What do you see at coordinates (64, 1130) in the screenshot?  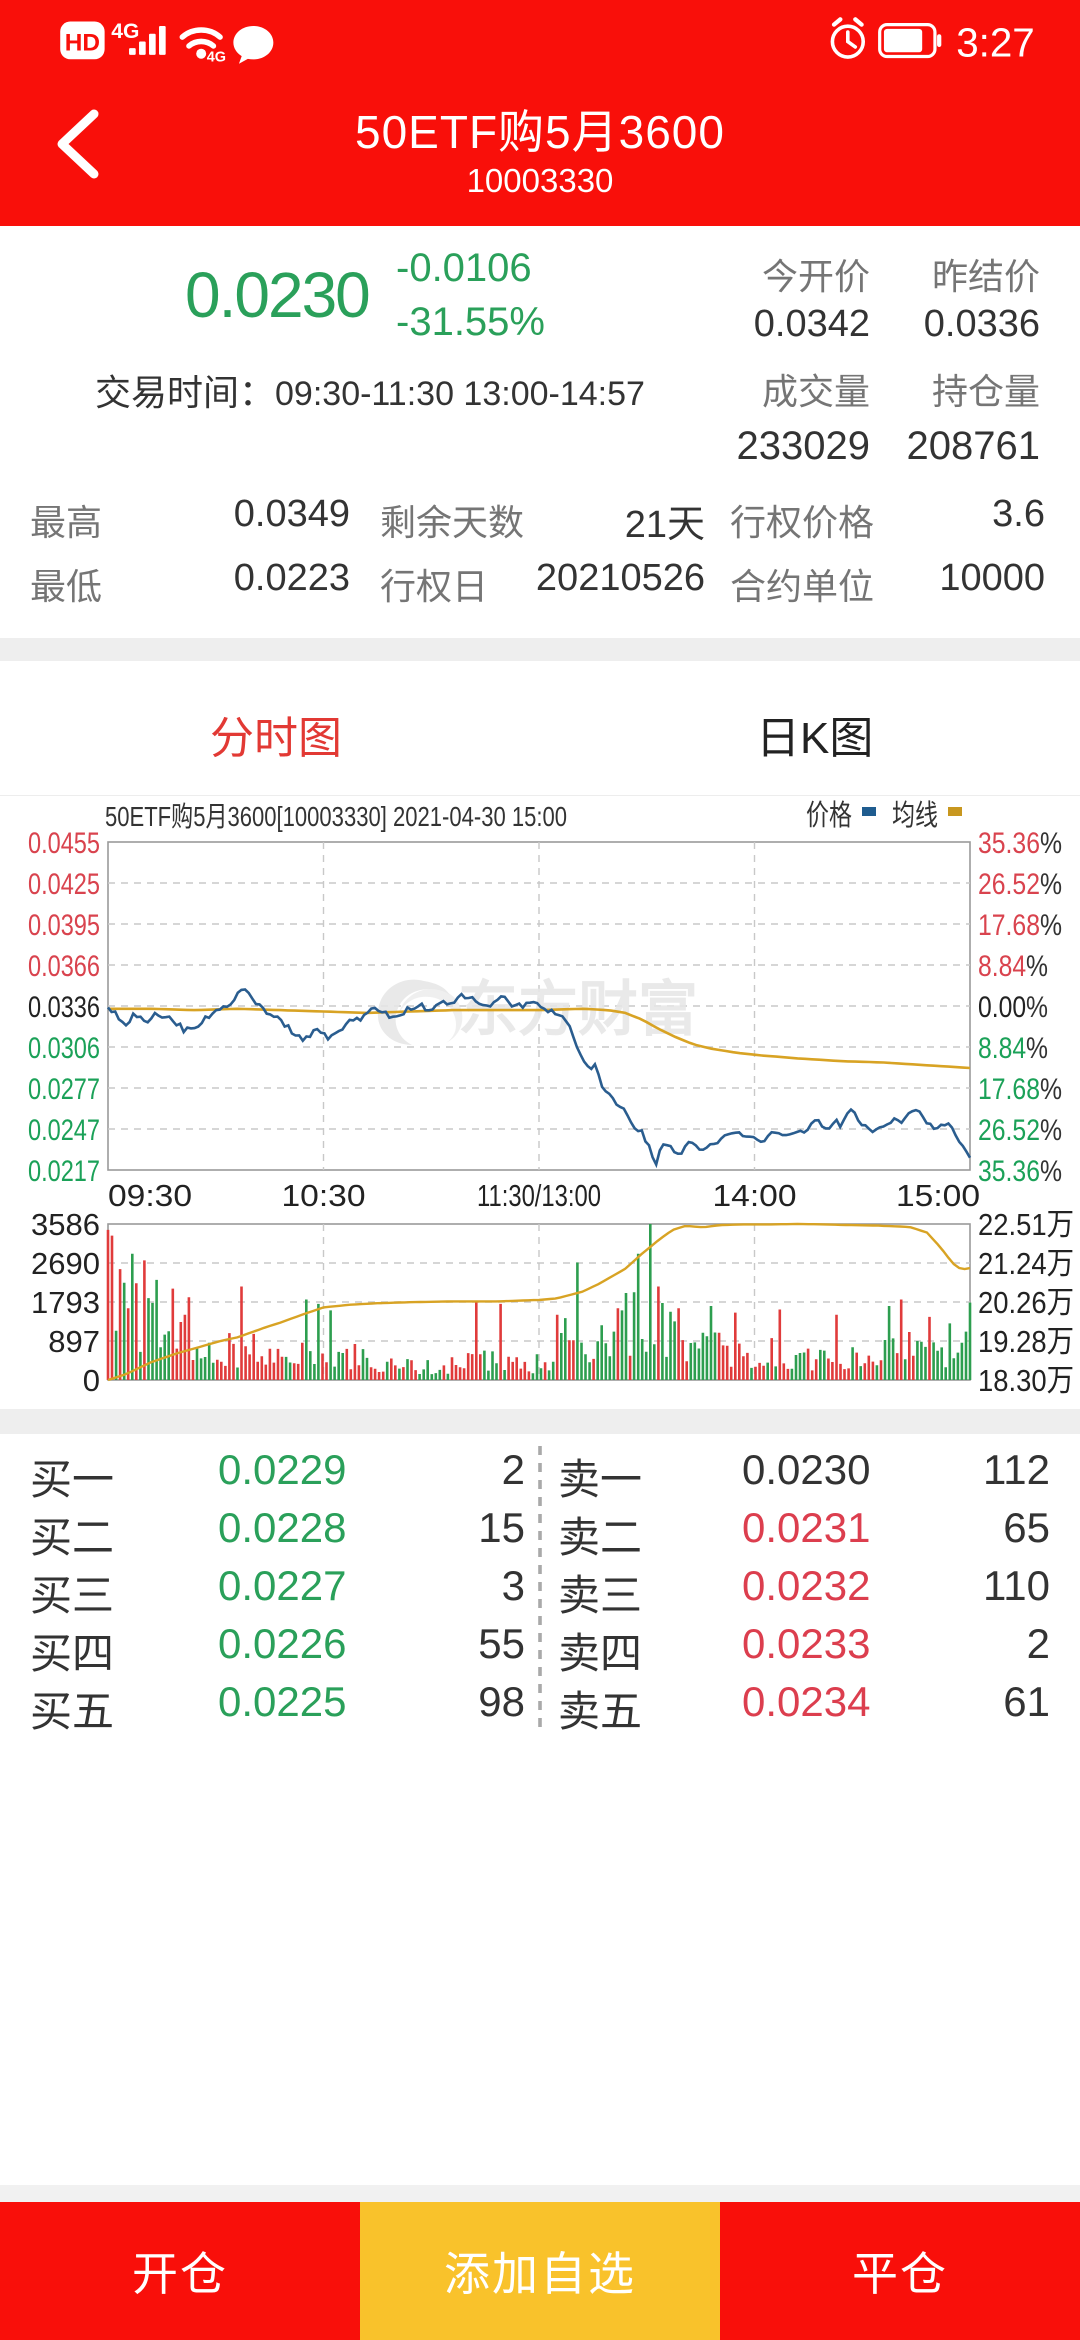 I see `svg-text: 0.0247` at bounding box center [64, 1130].